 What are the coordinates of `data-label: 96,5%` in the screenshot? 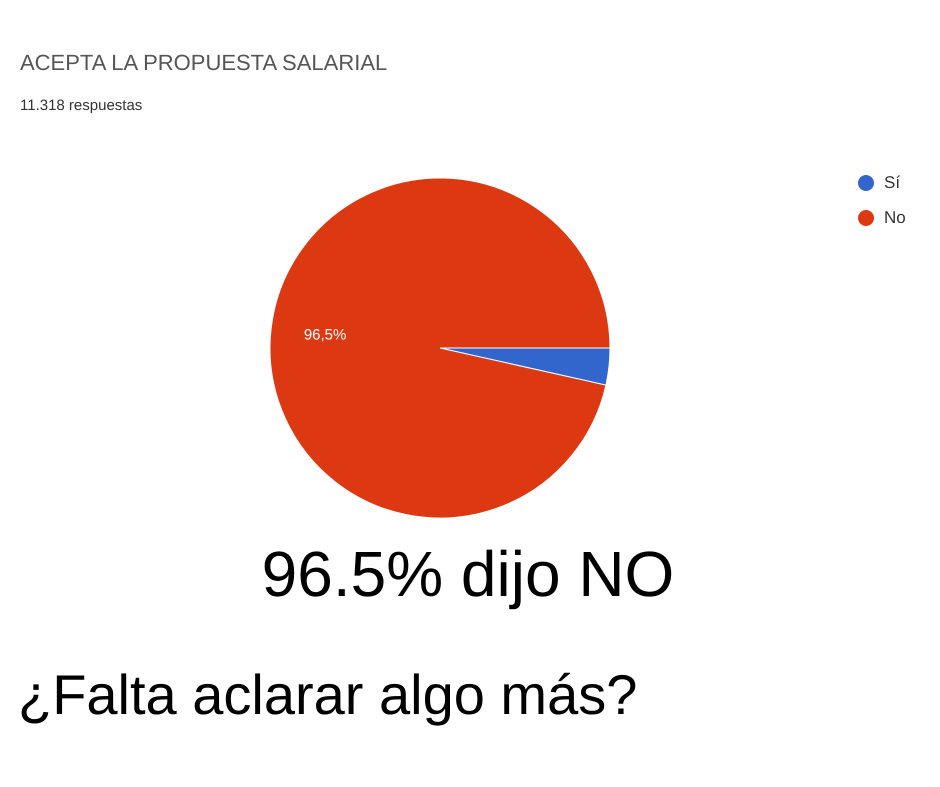 It's located at (325, 335).